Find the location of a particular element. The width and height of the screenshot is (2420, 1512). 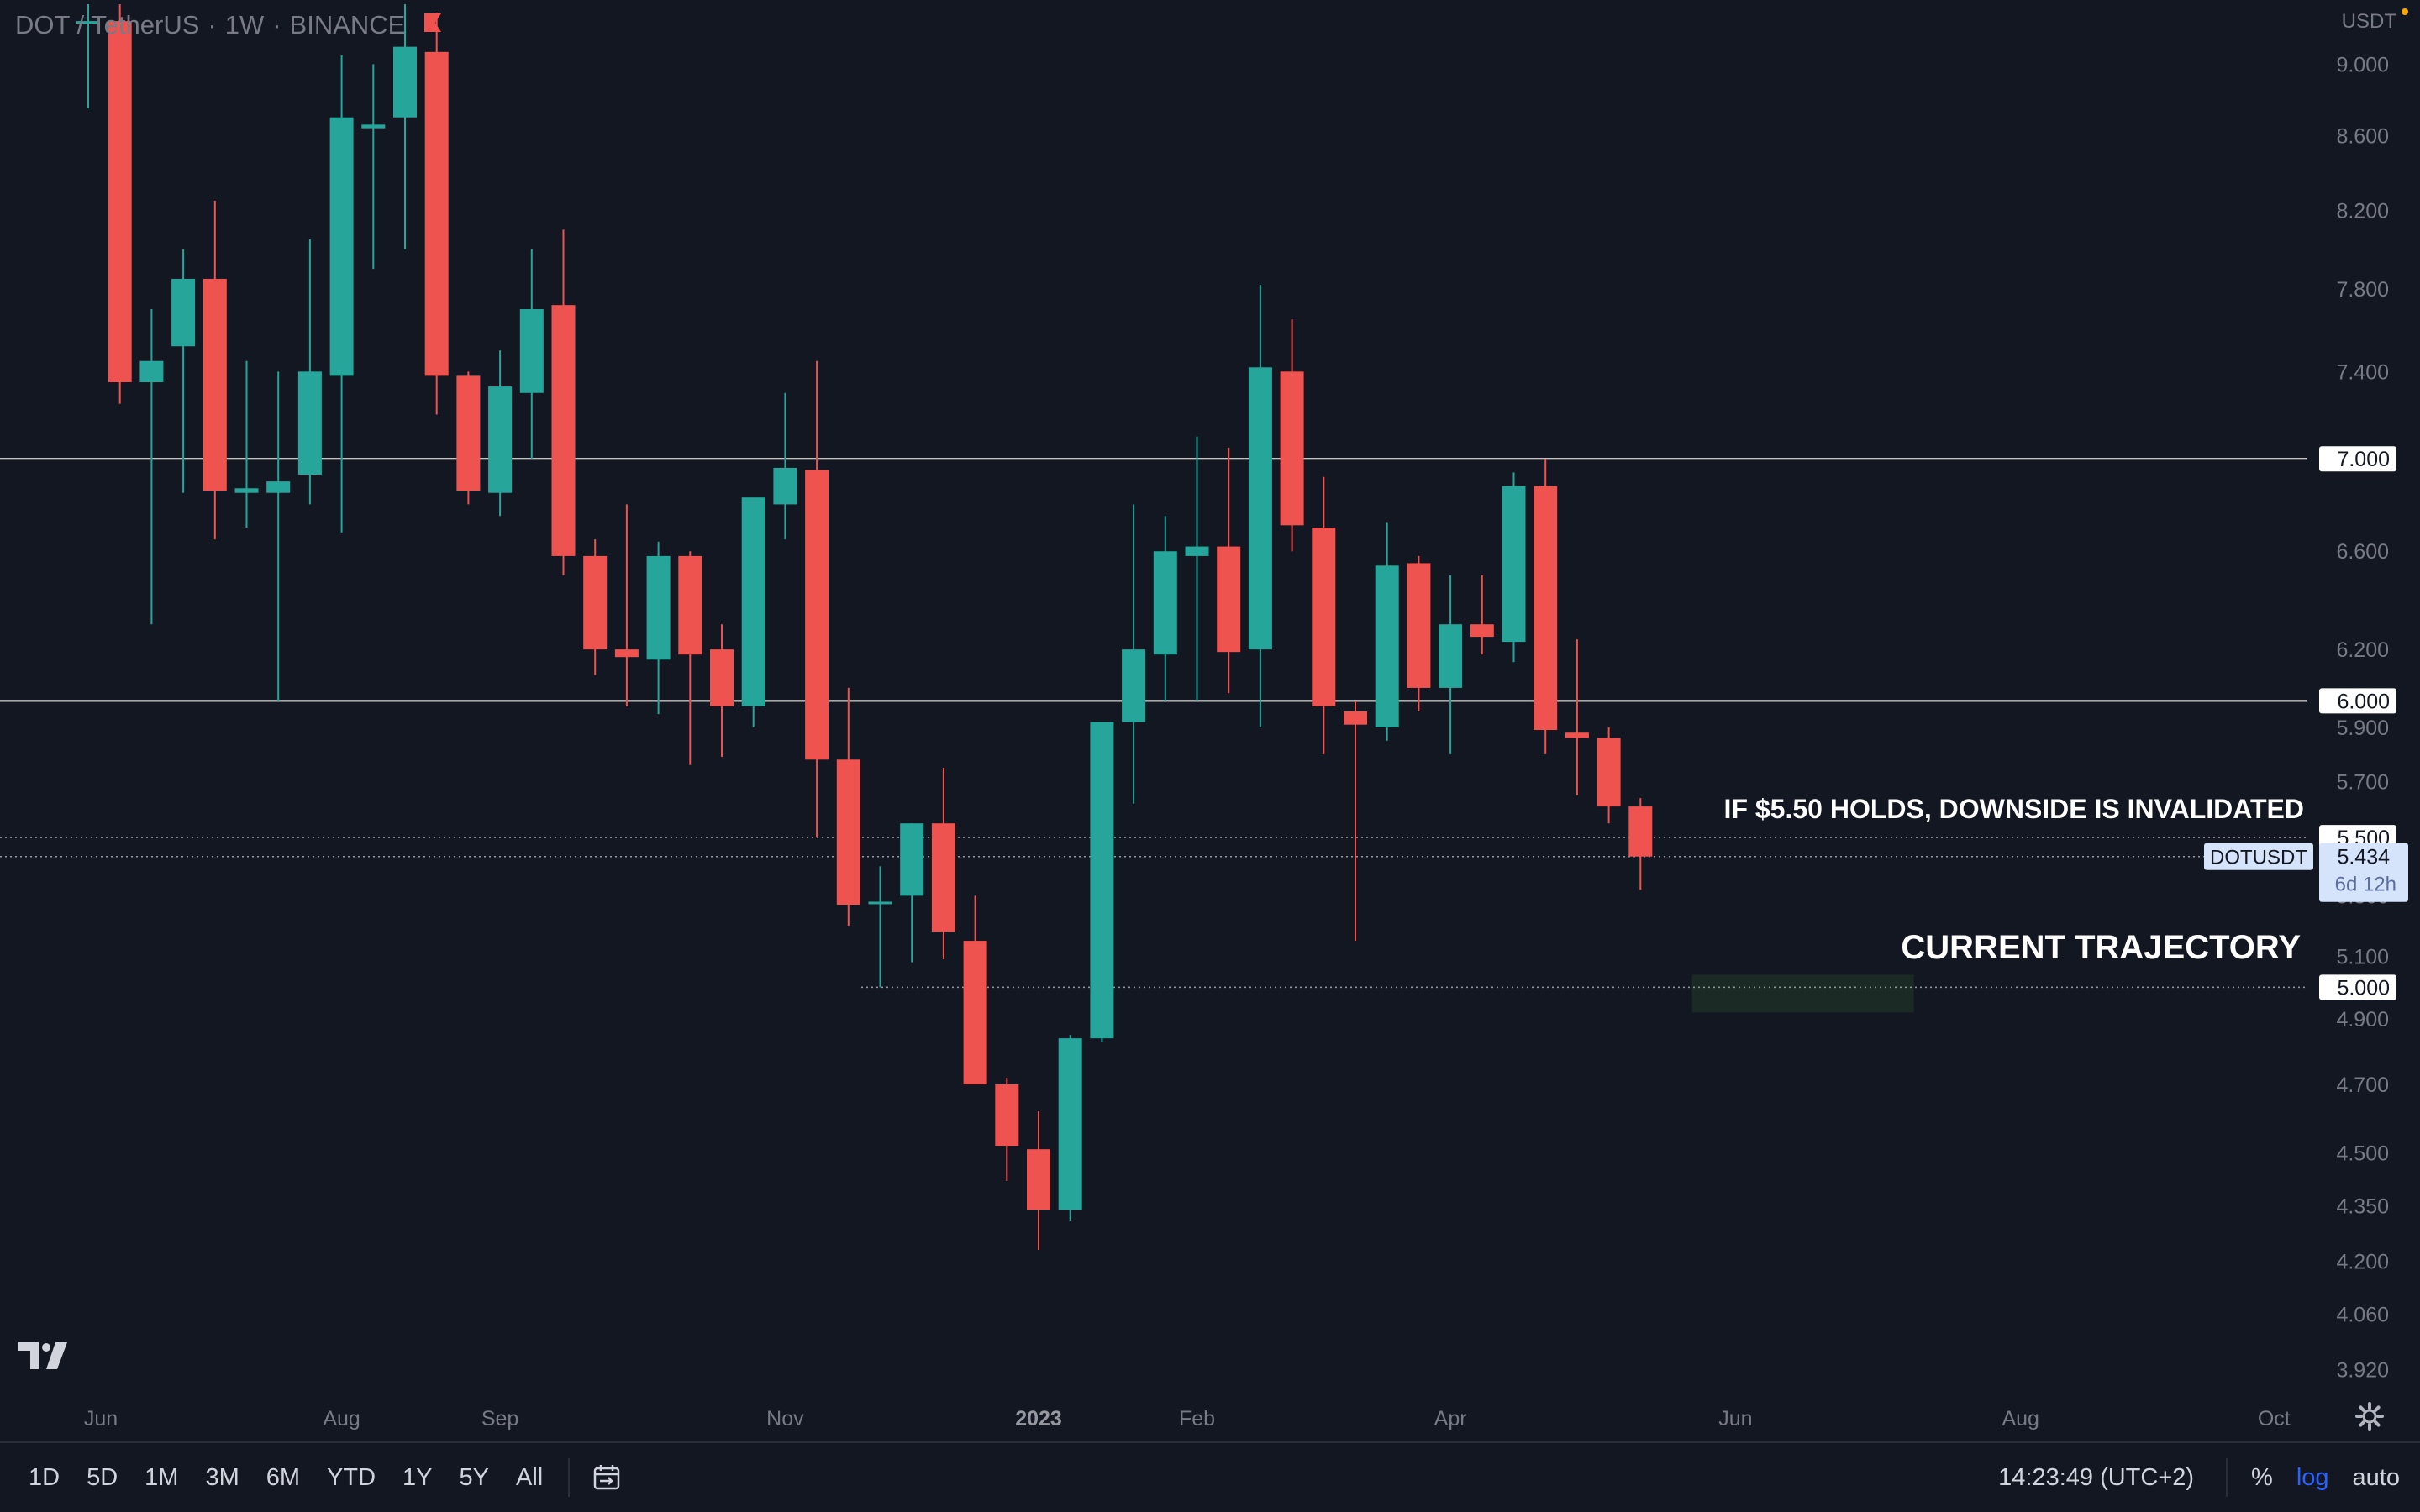

log-scale-button: log is located at coordinates (2312, 1477).